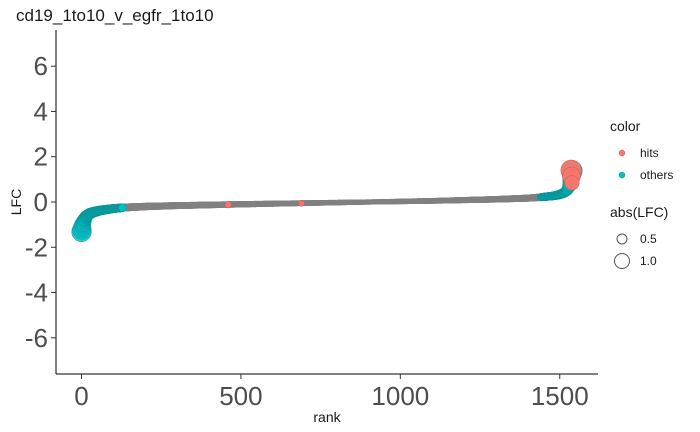 This screenshot has width=700, height=432. Describe the element at coordinates (400, 396) in the screenshot. I see `x-tick-label: 1000` at that location.